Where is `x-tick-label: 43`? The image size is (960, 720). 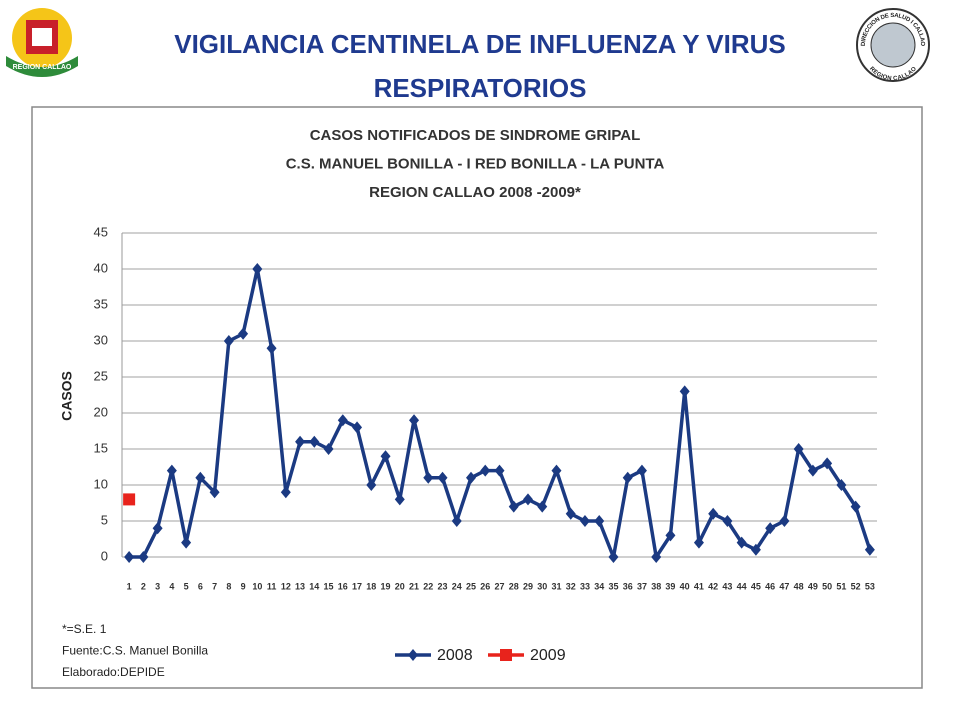 x-tick-label: 43 is located at coordinates (727, 586).